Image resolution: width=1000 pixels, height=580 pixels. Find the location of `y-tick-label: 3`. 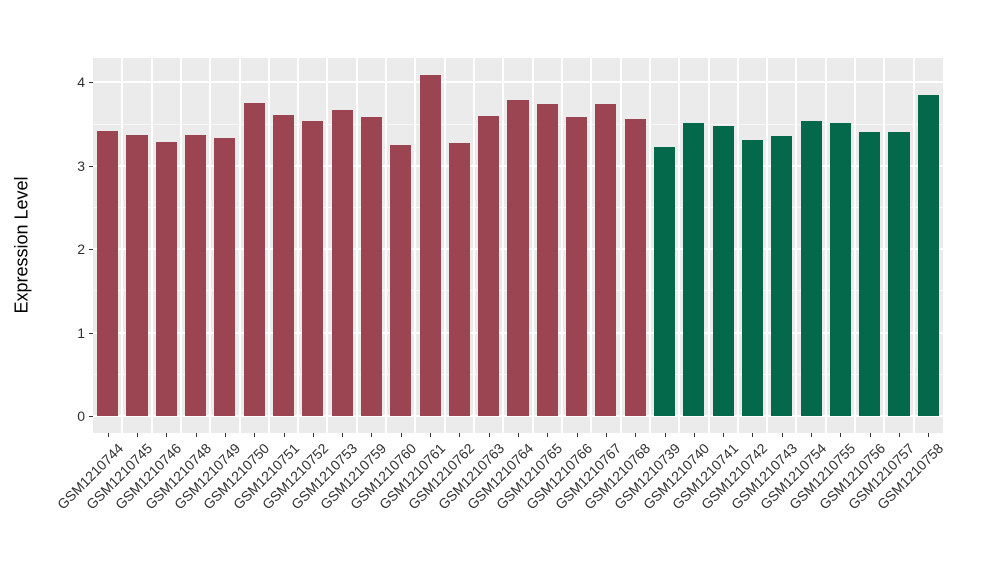

y-tick-label: 3 is located at coordinates (81, 165).